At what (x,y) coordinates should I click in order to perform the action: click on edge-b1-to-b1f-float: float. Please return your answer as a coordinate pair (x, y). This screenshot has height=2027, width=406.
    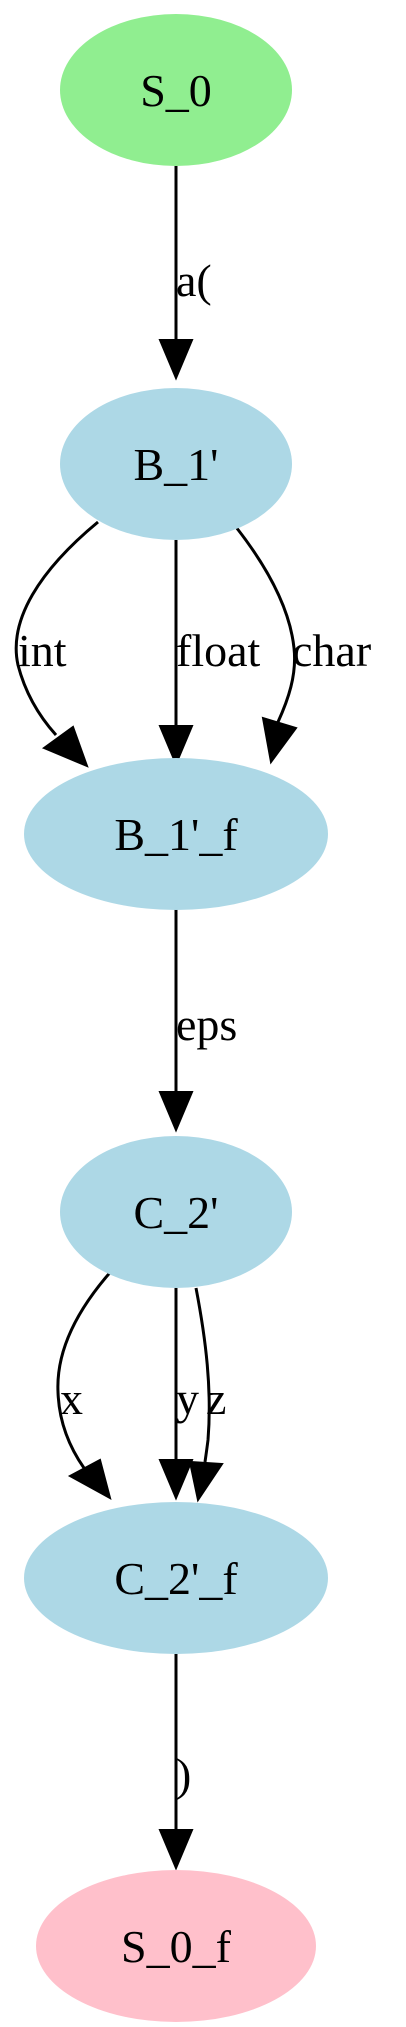
    Looking at the image, I should click on (209, 653).